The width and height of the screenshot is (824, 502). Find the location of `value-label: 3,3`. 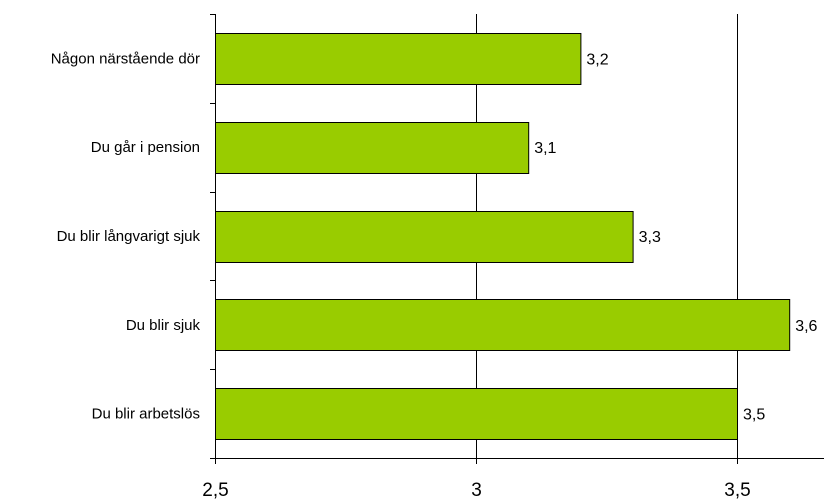

value-label: 3,3 is located at coordinates (650, 237).